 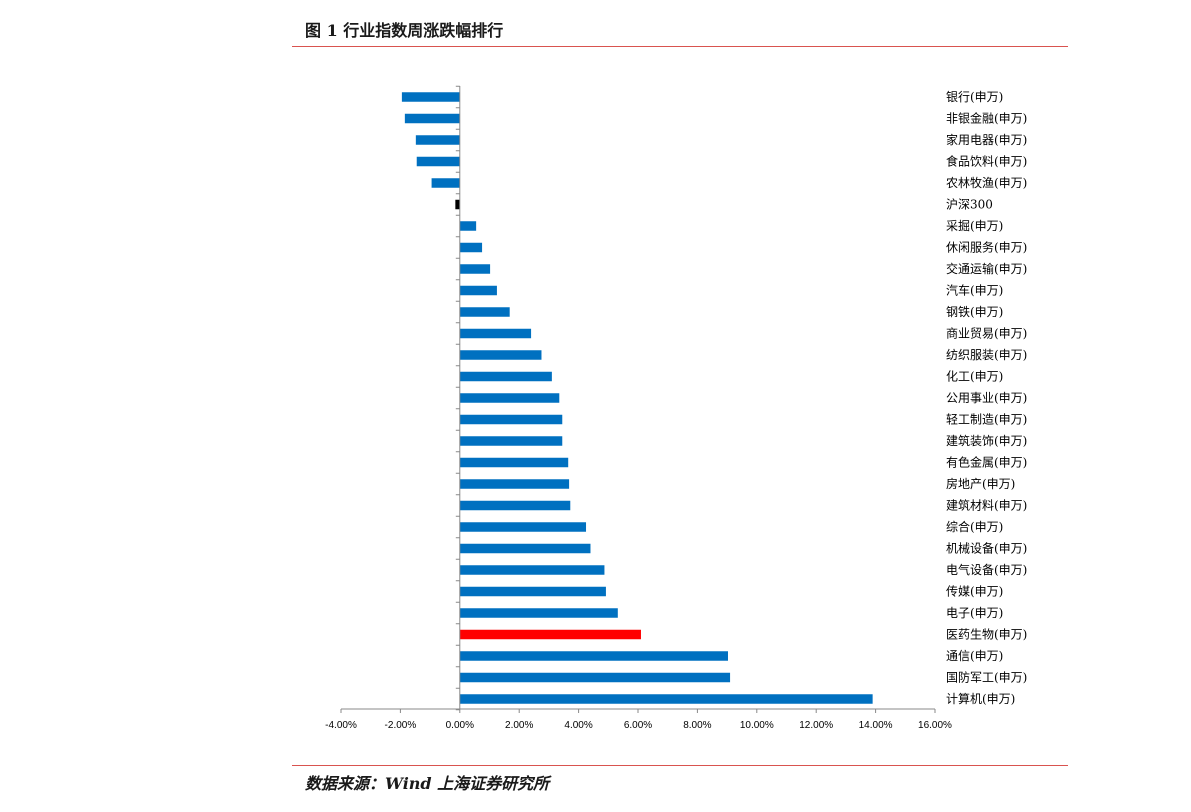 I want to click on category-label-2: 非银金融(申万), so click(x=986, y=118).